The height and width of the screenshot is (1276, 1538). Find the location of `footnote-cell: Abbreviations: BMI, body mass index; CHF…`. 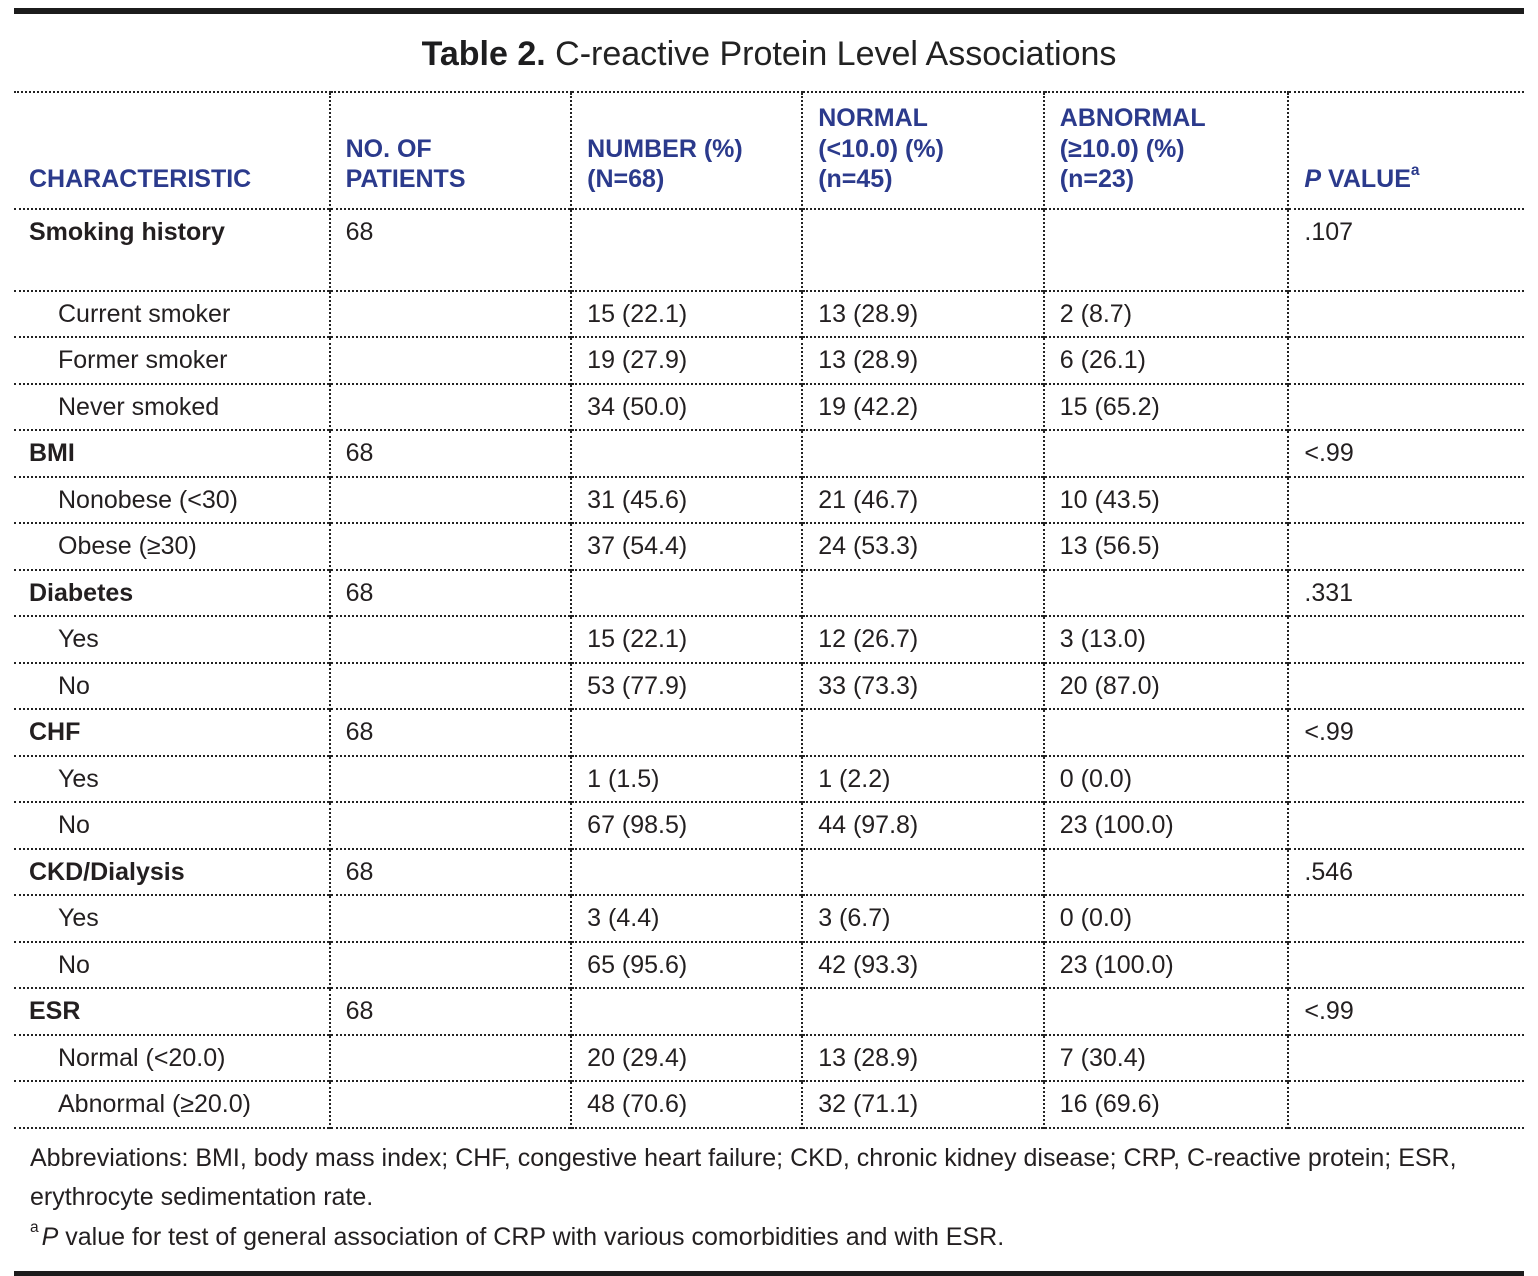

footnote-cell: Abbreviations: BMI, body mass index; CHF… is located at coordinates (769, 1198).